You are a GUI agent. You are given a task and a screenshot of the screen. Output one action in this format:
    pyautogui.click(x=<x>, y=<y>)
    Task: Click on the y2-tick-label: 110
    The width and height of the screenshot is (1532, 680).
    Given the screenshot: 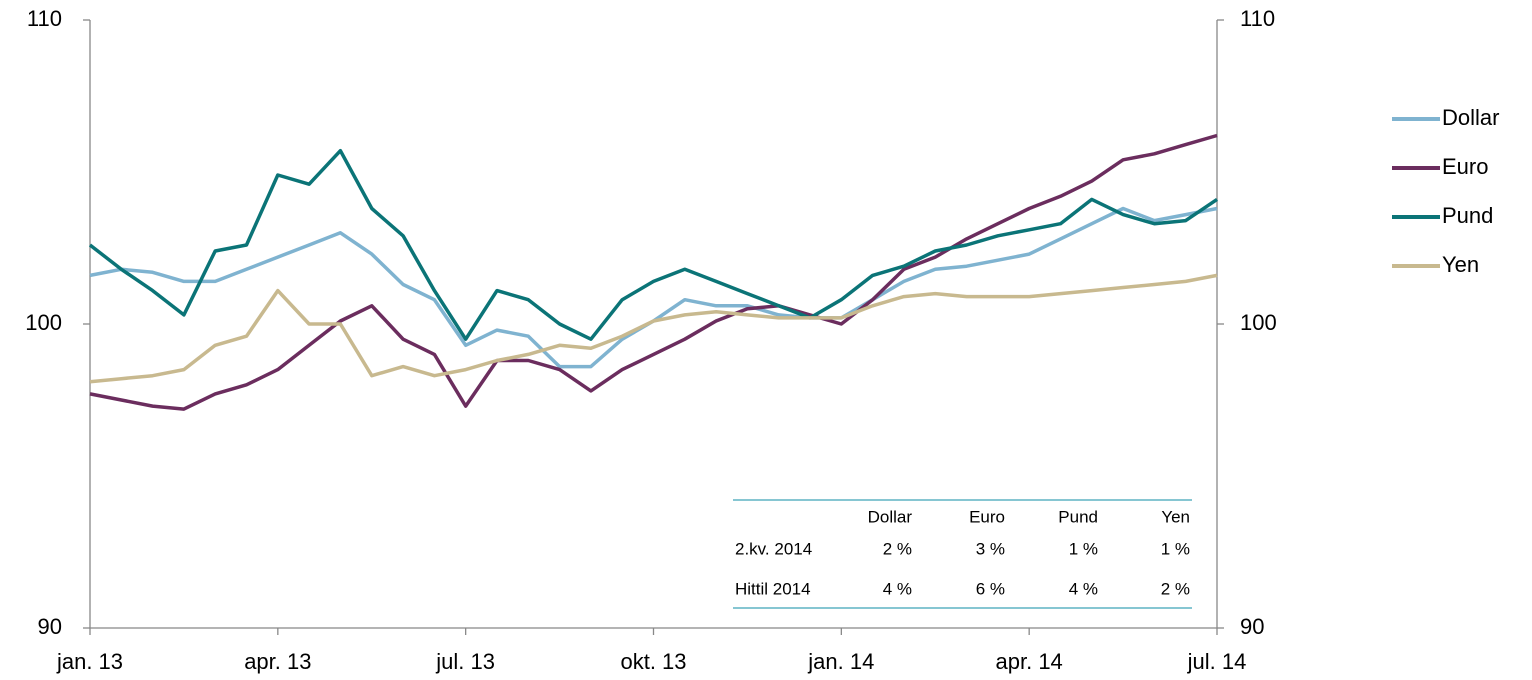 What is the action you would take?
    pyautogui.click(x=1257, y=18)
    